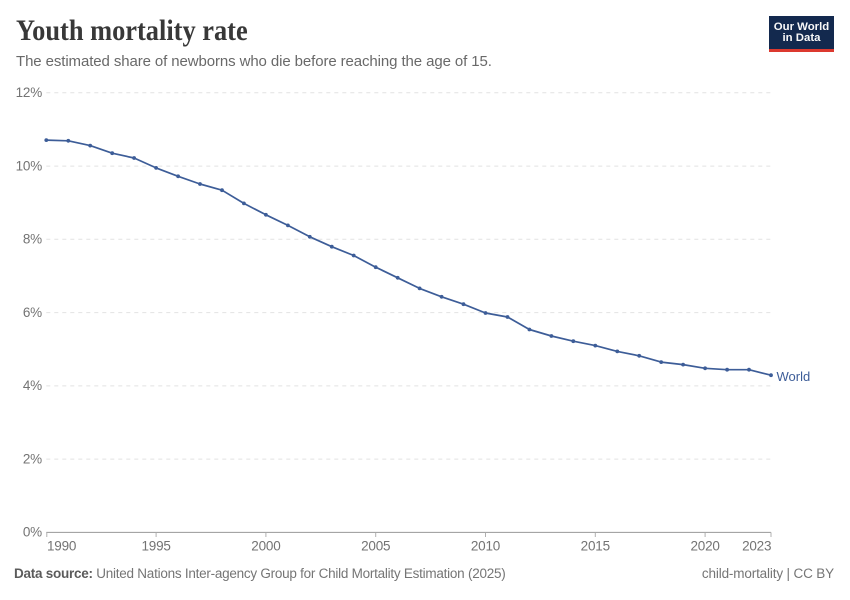 The width and height of the screenshot is (850, 600). What do you see at coordinates (794, 376) in the screenshot?
I see `svg-text: World` at bounding box center [794, 376].